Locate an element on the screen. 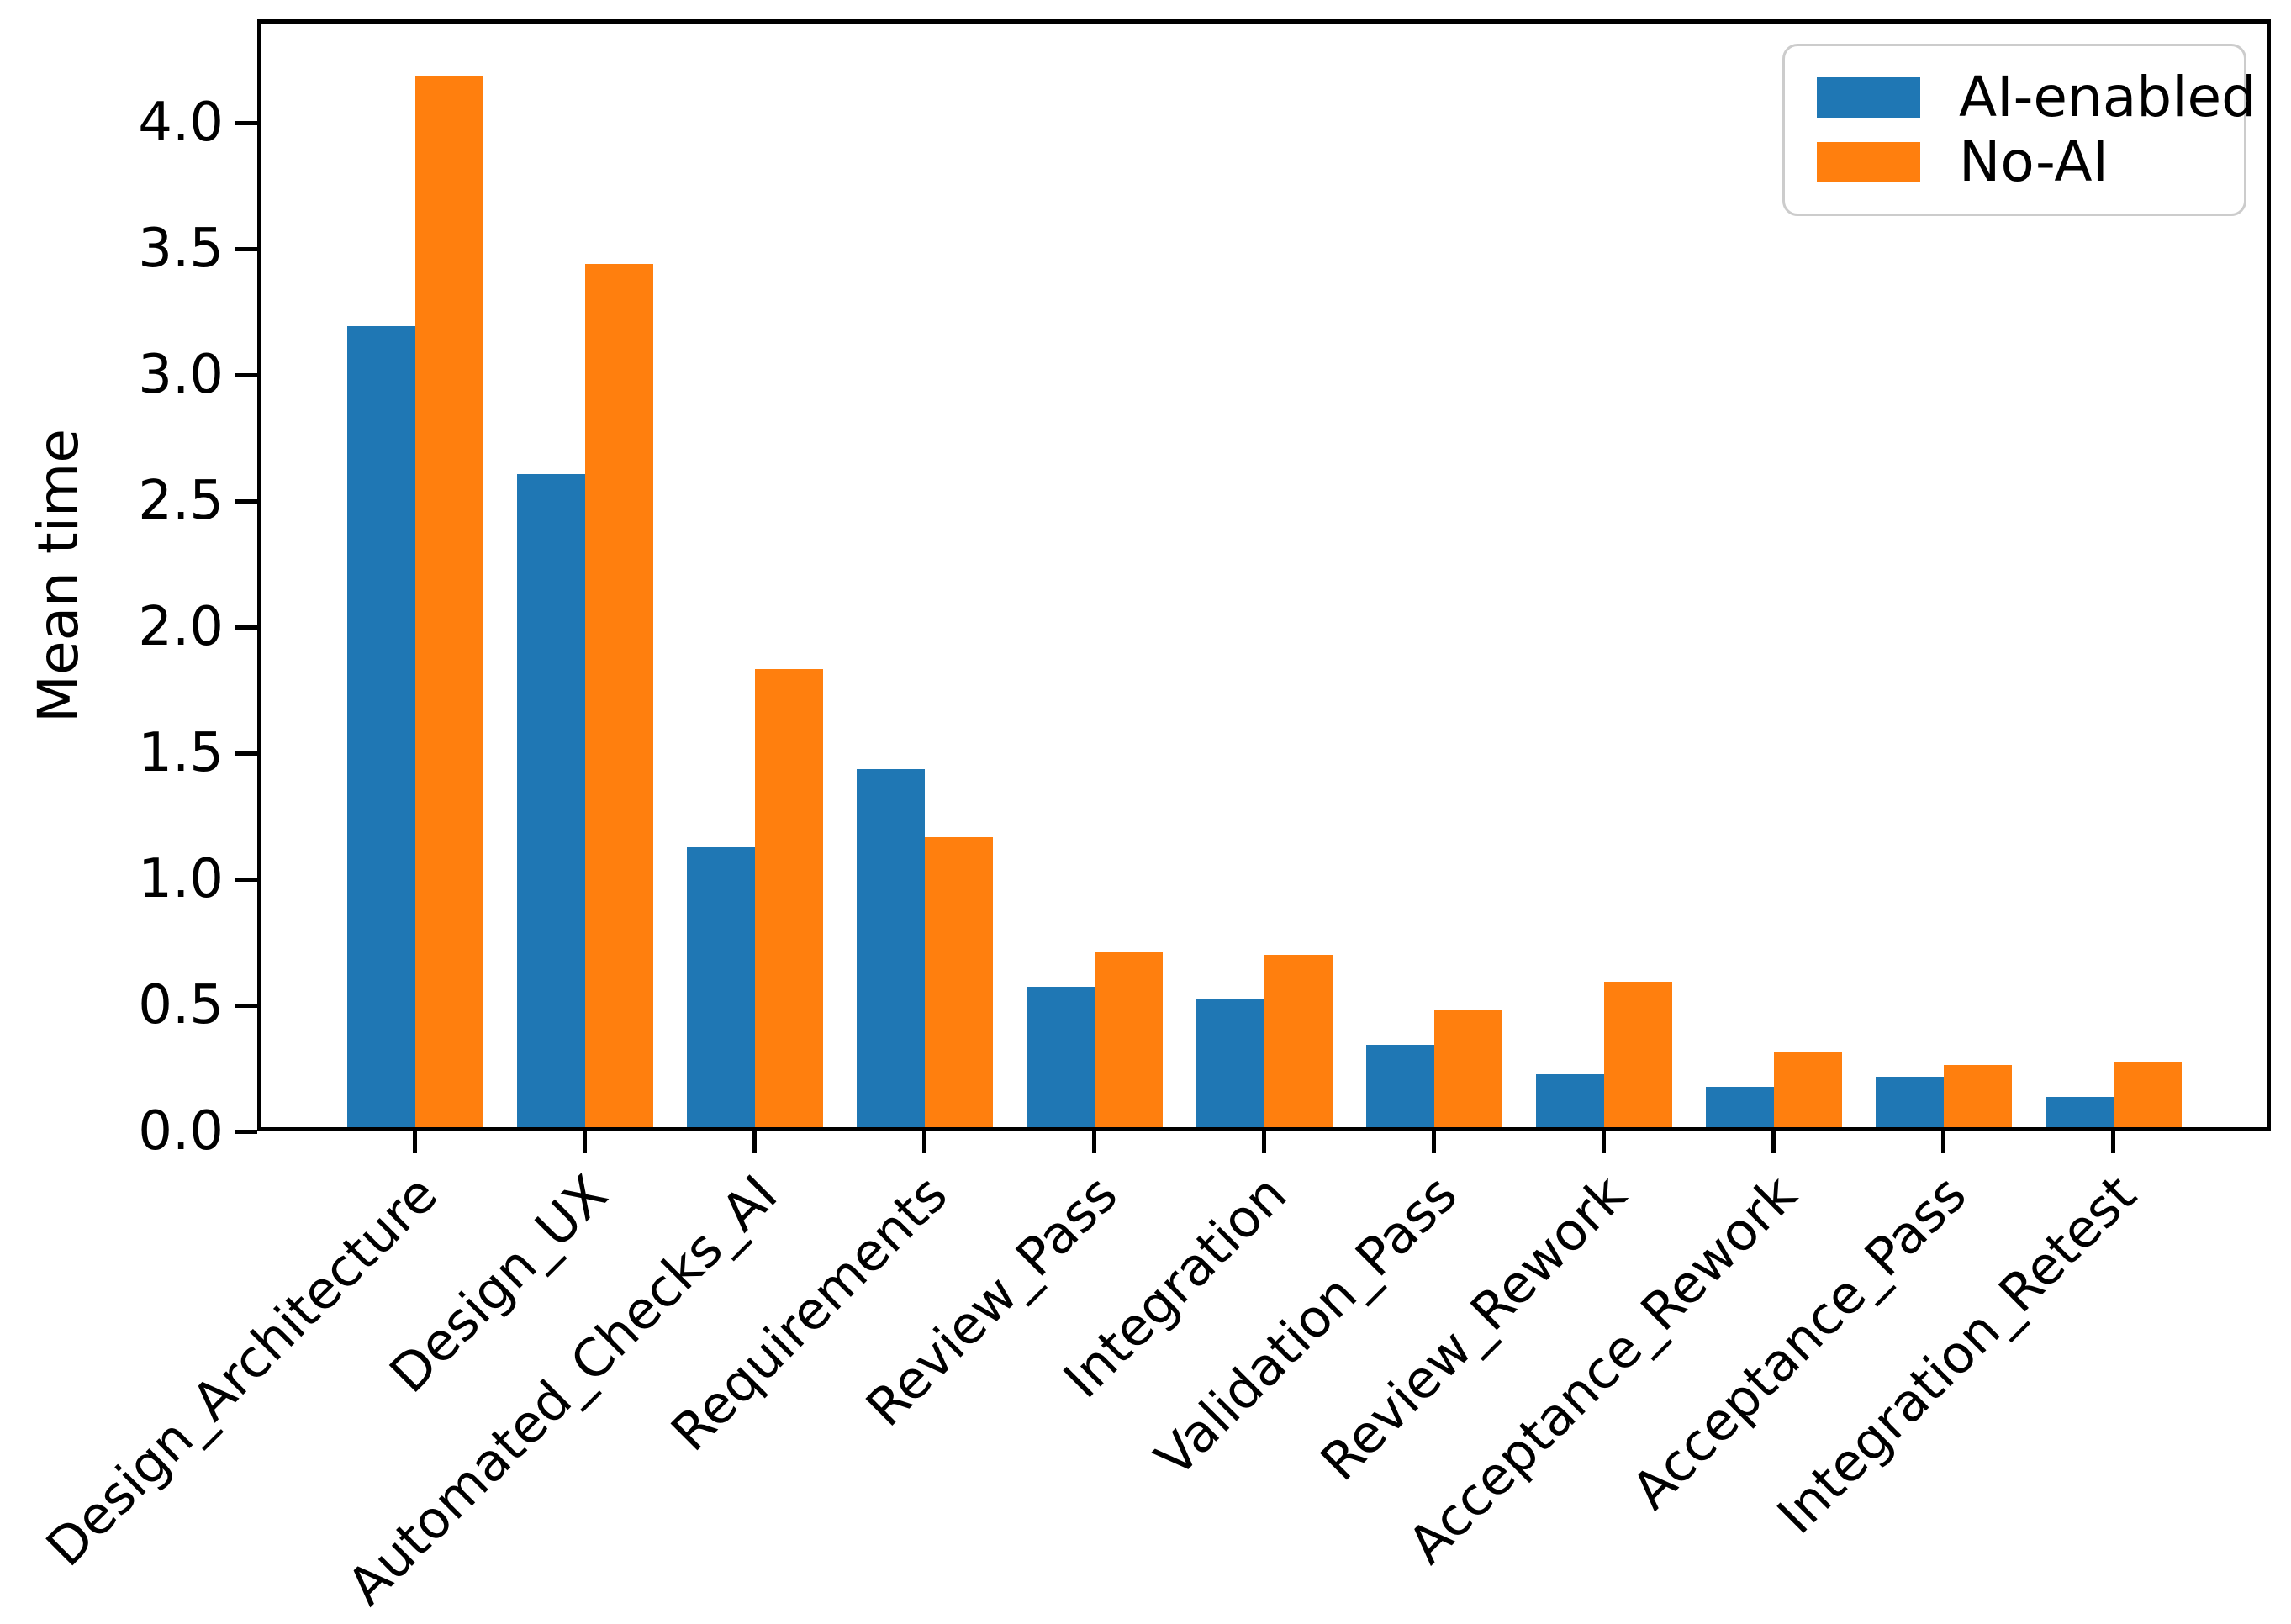  y-tick-label: 2.5 is located at coordinates (181, 501).